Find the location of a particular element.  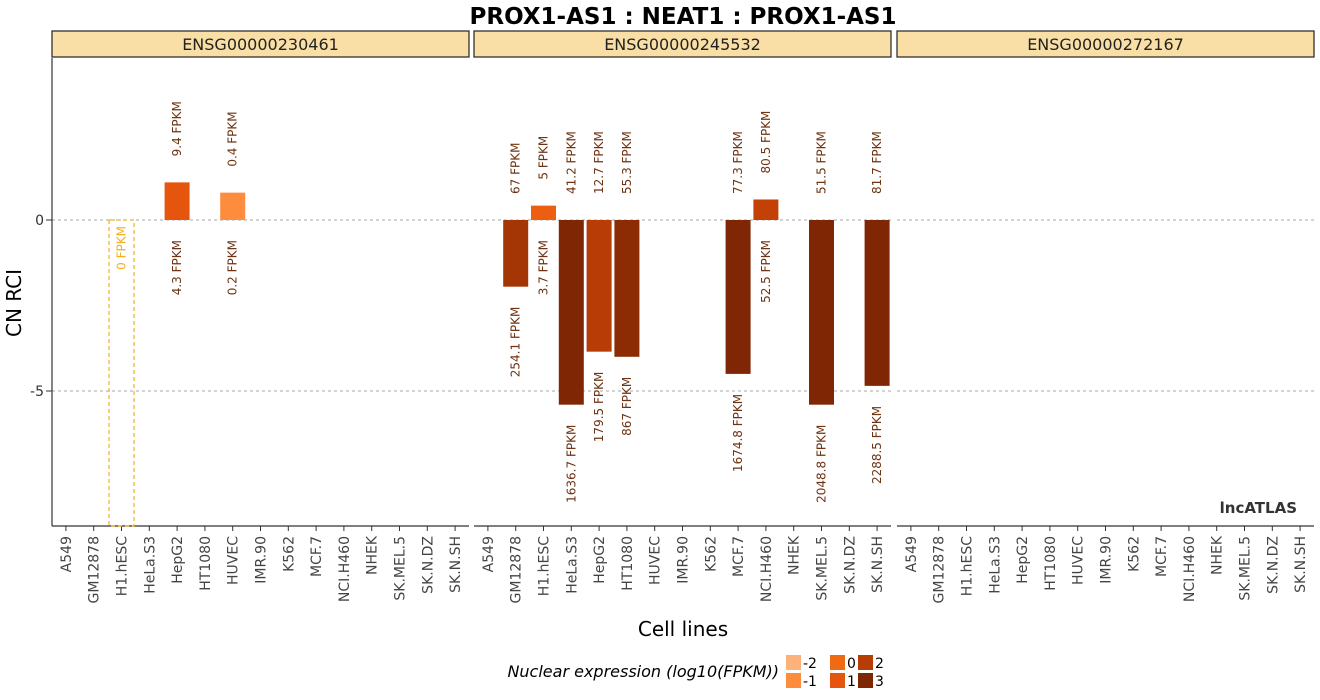

bar-nuc-label: 2288.5 FPKM is located at coordinates (877, 445).